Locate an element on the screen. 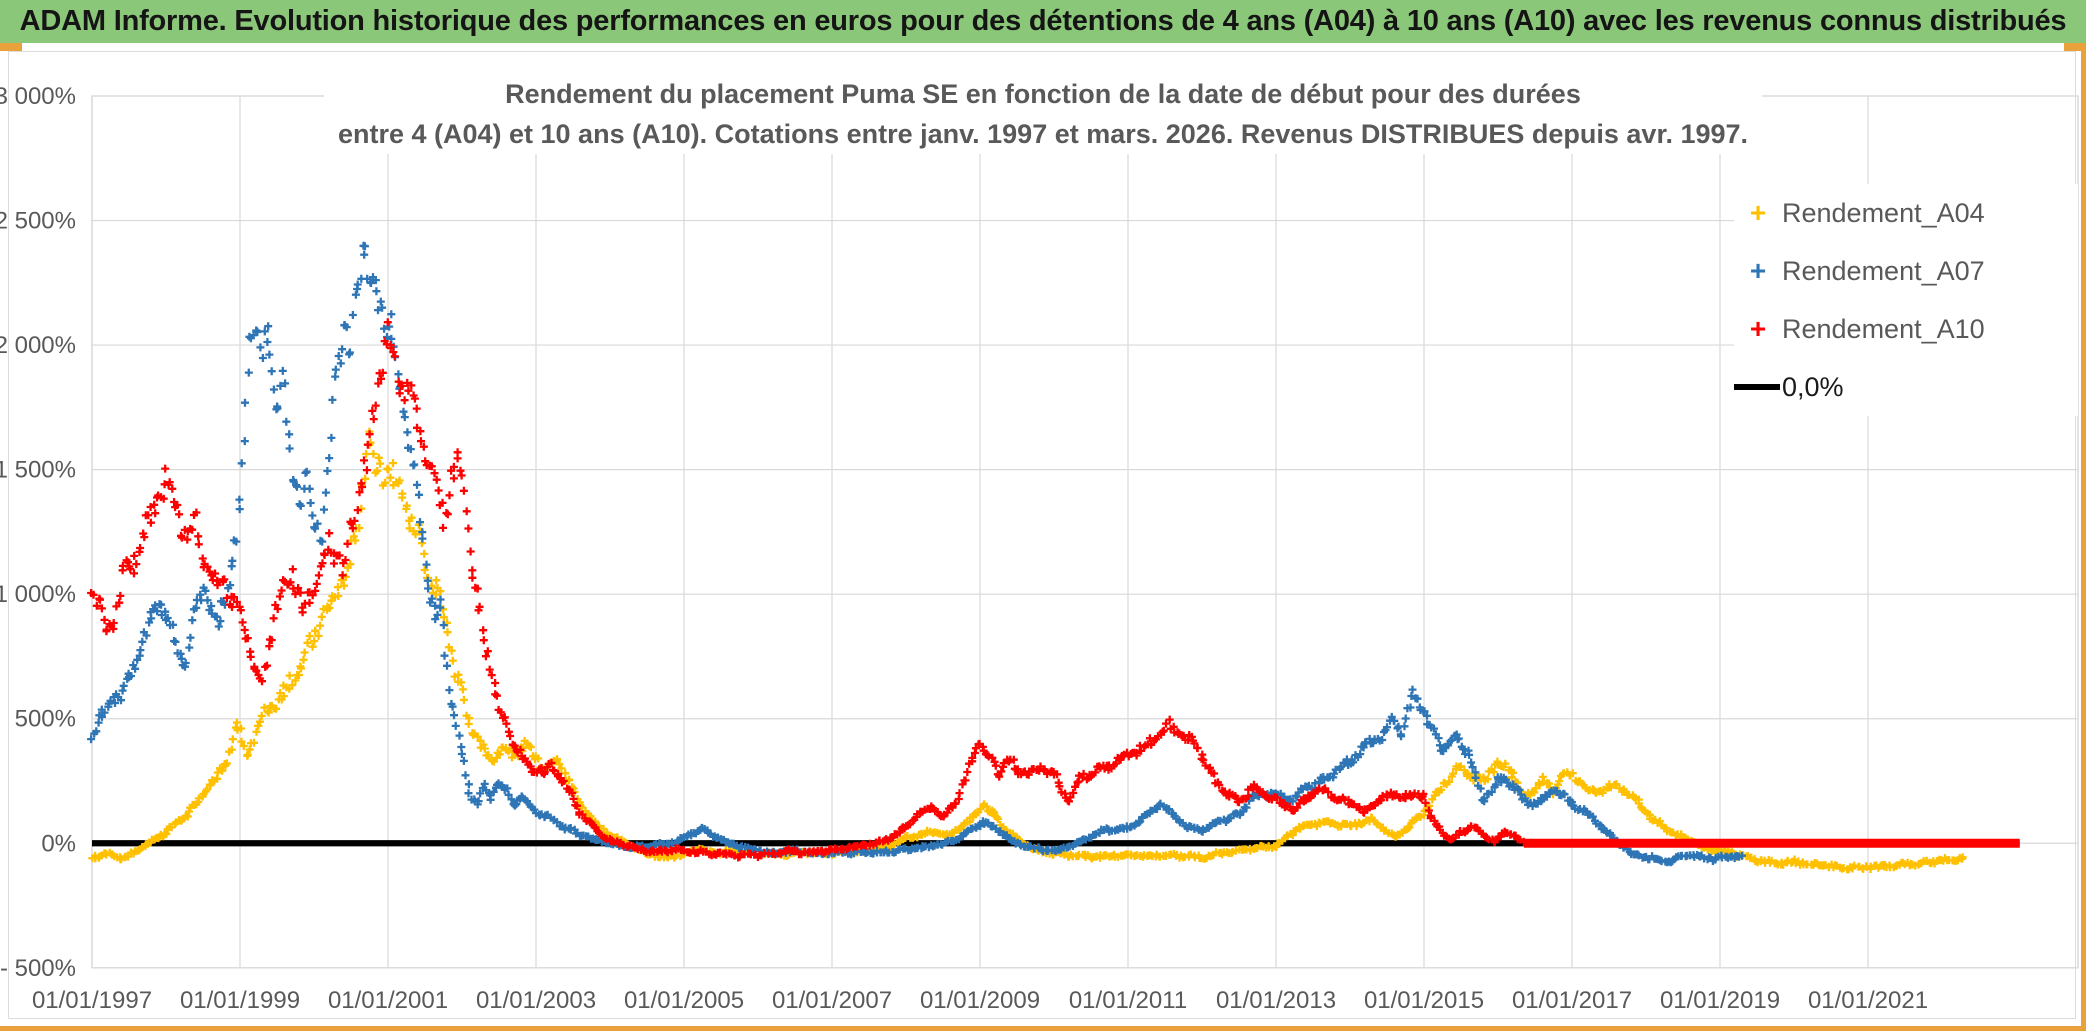 The height and width of the screenshot is (1031, 2086). x-axis-tick-label: 01/01/2011 is located at coordinates (1128, 1000).